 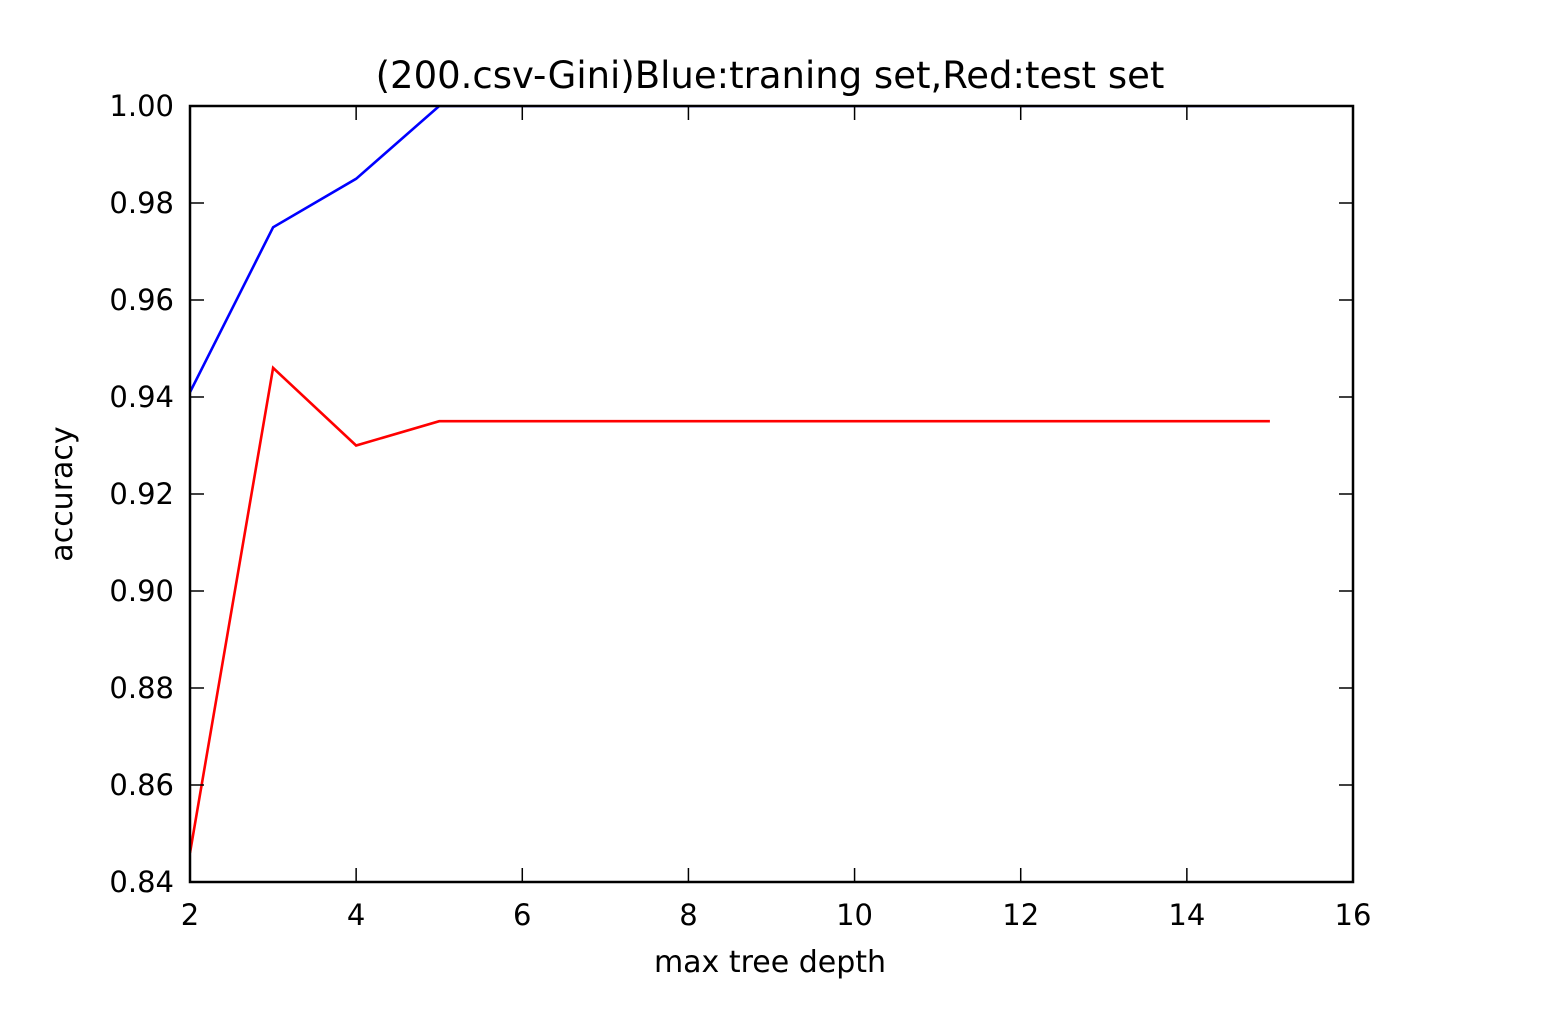 I want to click on x-tick-label: 6, so click(x=522, y=915).